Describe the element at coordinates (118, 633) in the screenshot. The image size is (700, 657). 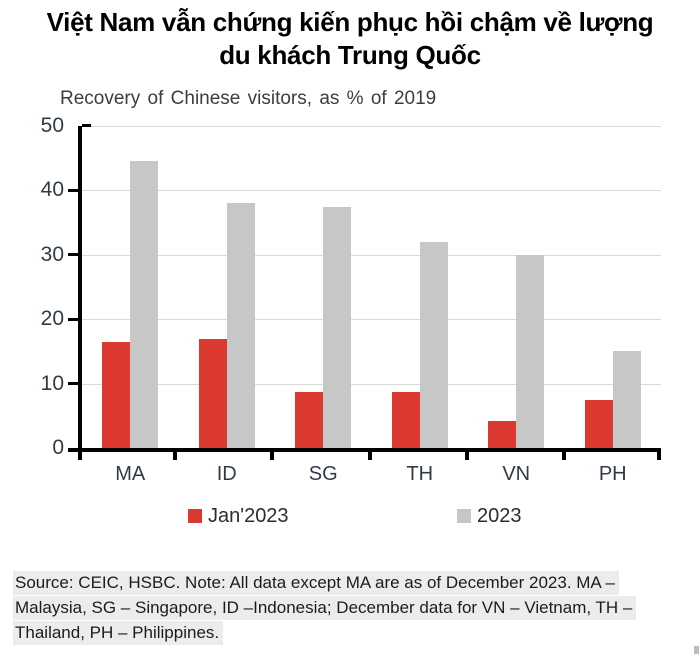
I see `source-note-line-3: Thailand, PH – Philippines.` at that location.